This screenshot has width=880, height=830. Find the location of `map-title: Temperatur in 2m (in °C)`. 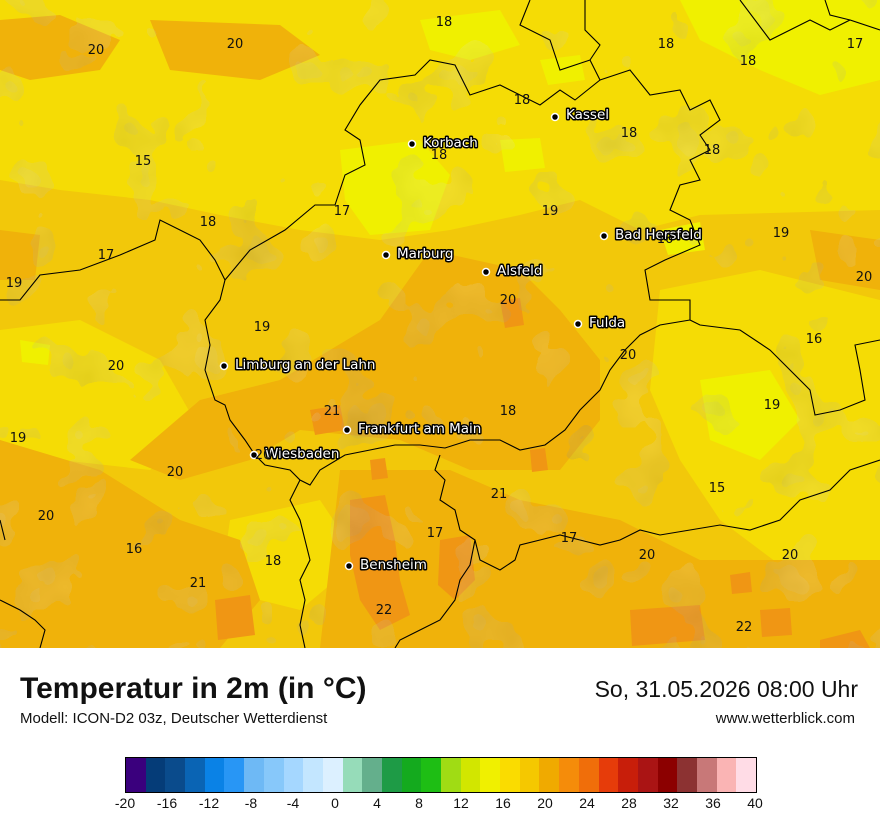

map-title: Temperatur in 2m (in °C) is located at coordinates (193, 688).